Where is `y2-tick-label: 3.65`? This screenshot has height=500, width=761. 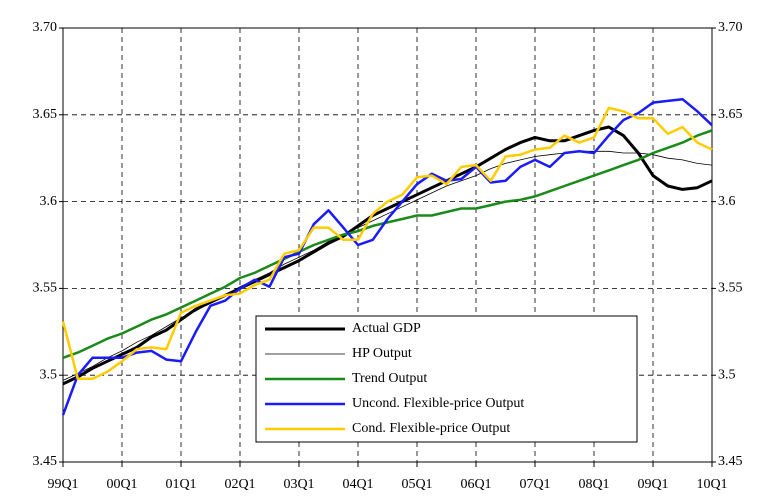
y2-tick-label: 3.65 is located at coordinates (730, 114).